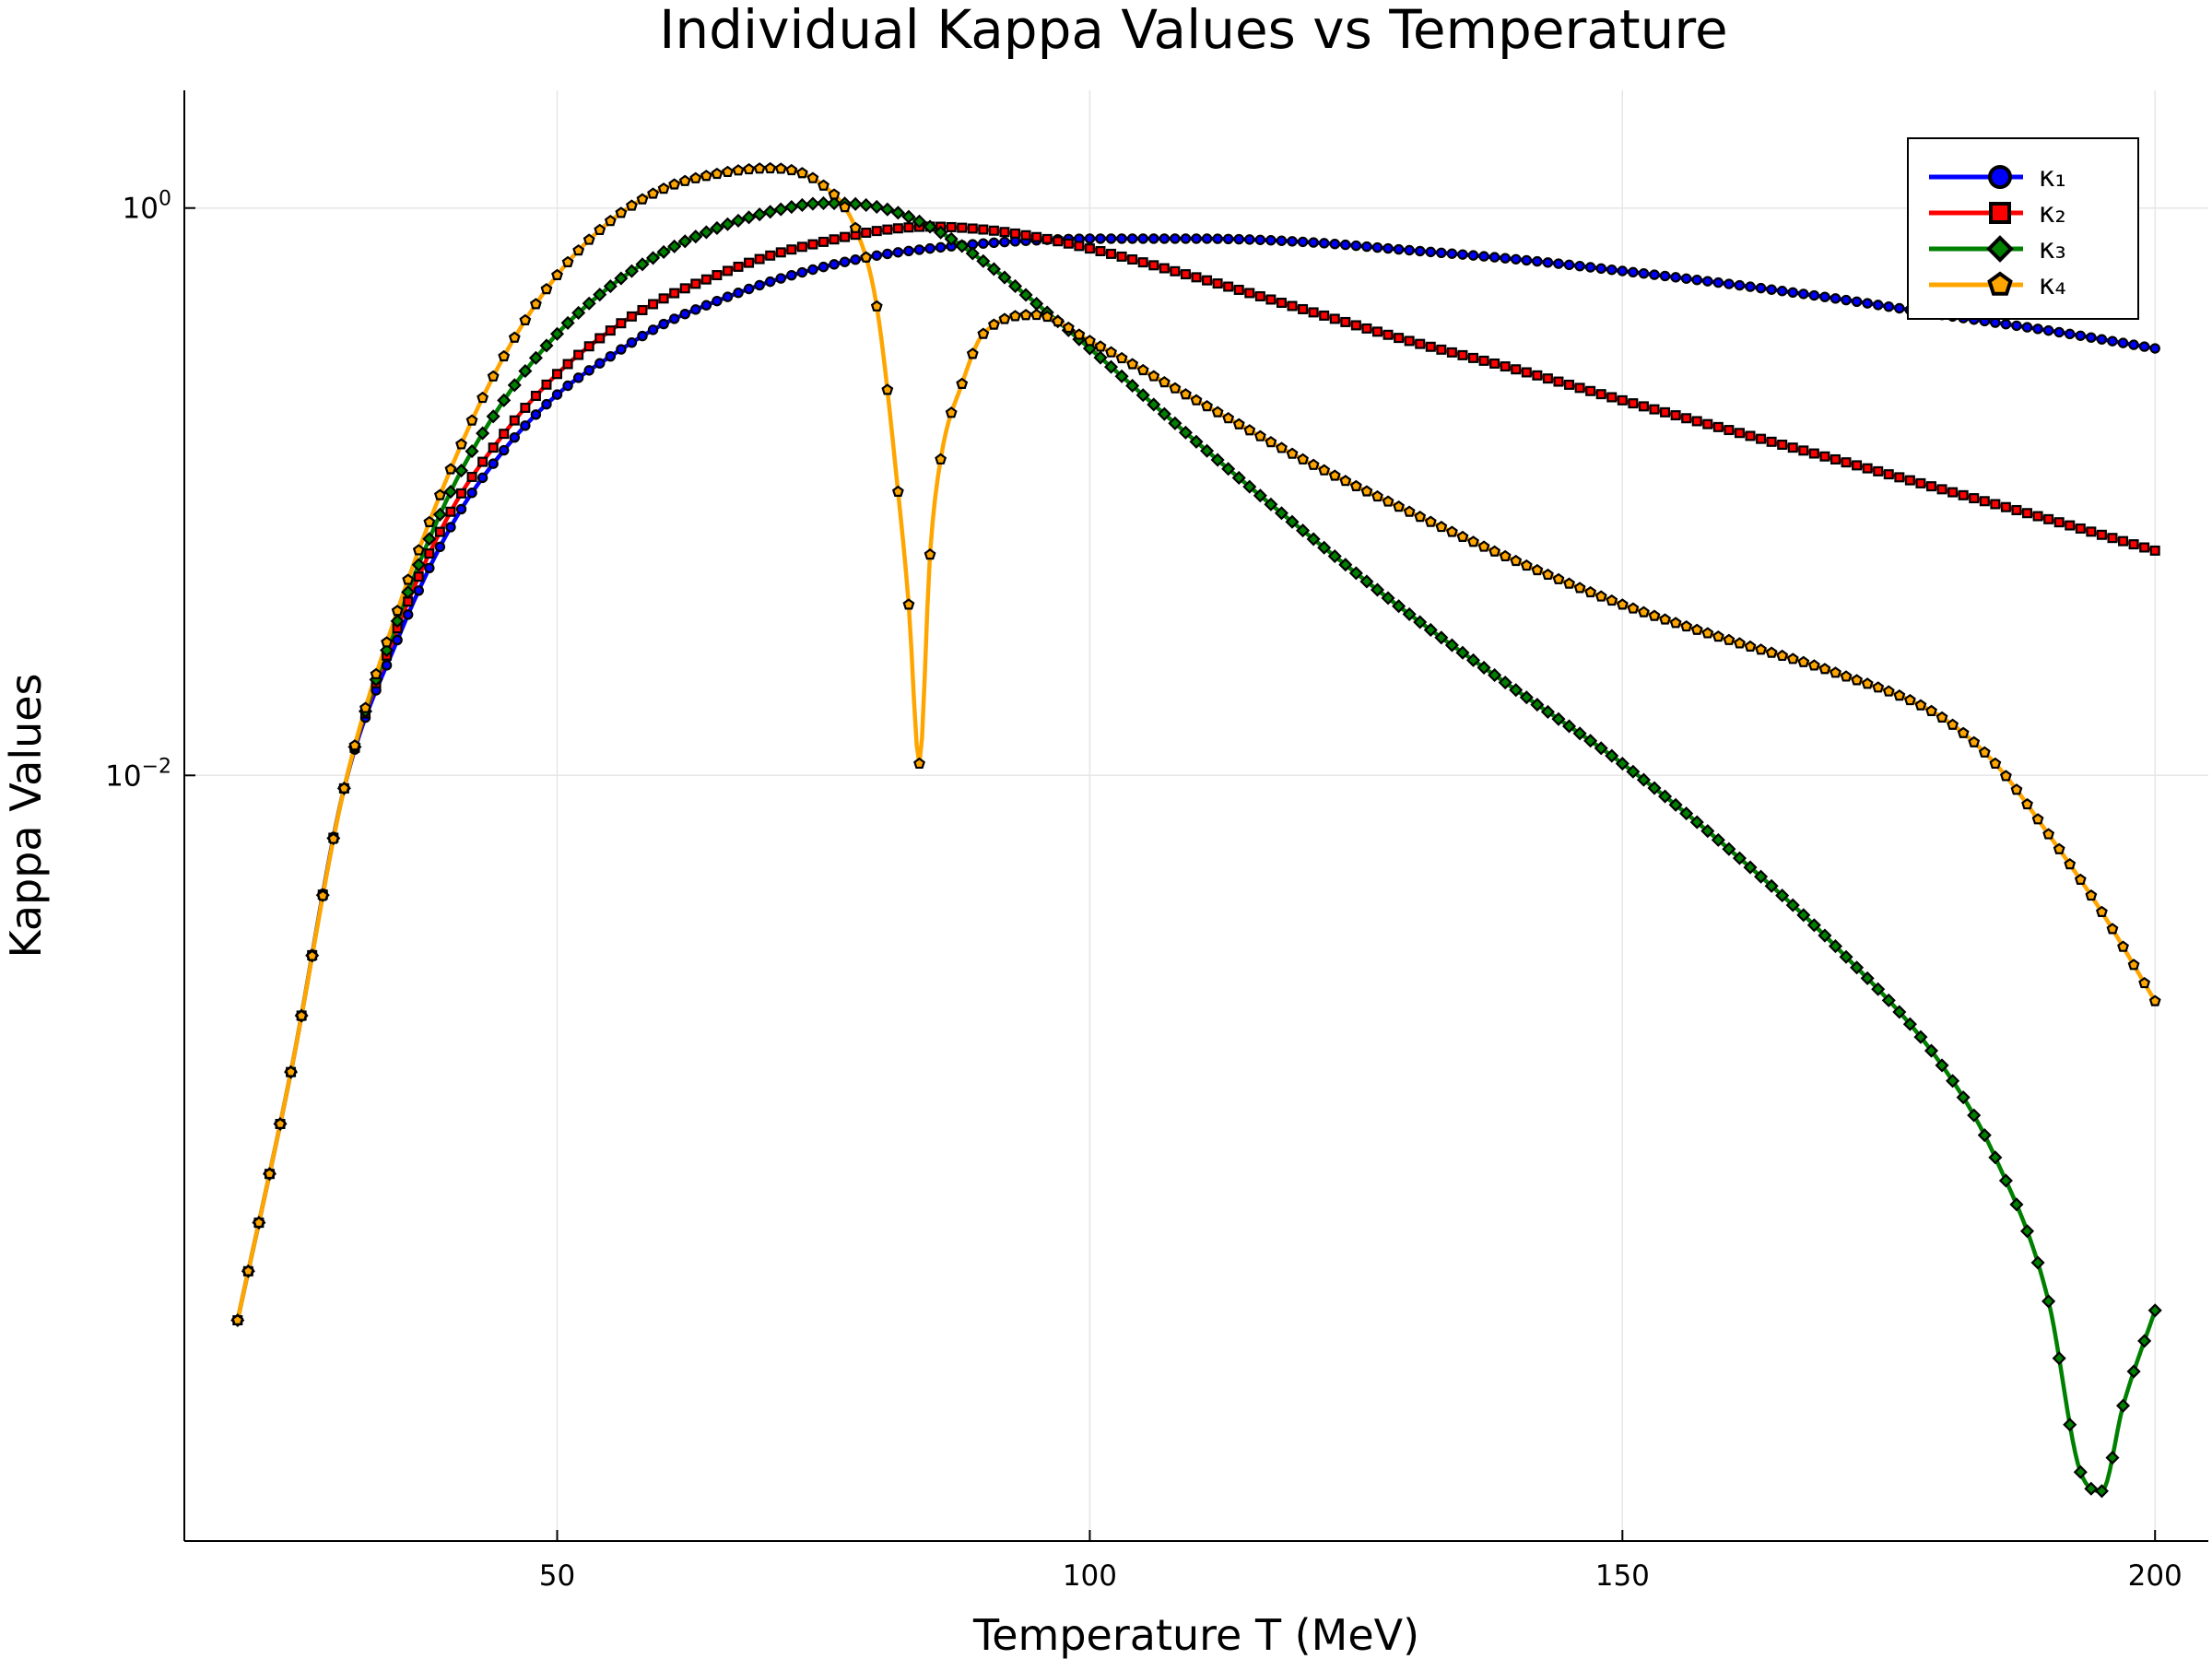 The height and width of the screenshot is (1659, 2212). Describe the element at coordinates (2023, 228) in the screenshot. I see `legend-box` at that location.